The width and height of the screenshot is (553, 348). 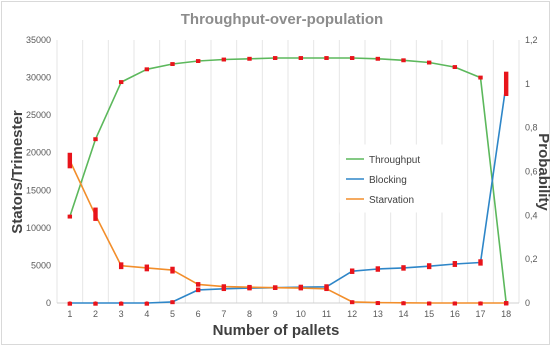 What do you see at coordinates (282, 19) in the screenshot?
I see `chart-title: Throughput-over-population` at bounding box center [282, 19].